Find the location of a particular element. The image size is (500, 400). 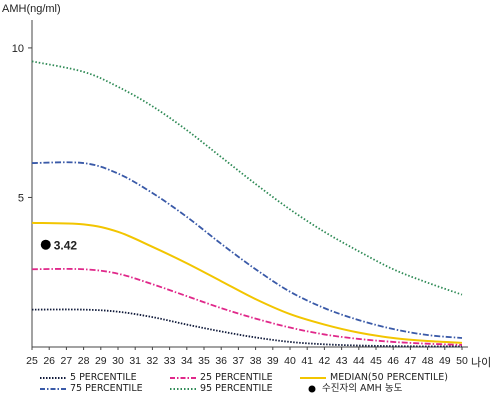

x-tick-label: 39 is located at coordinates (273, 361).